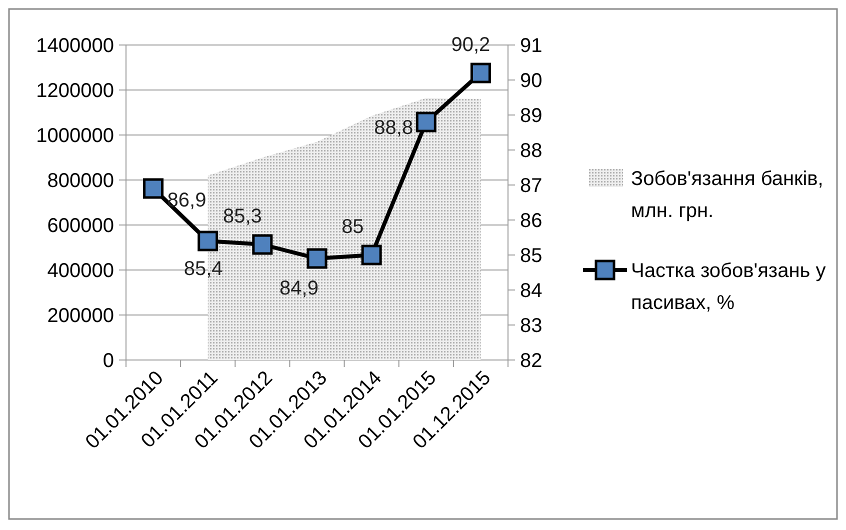  Describe the element at coordinates (80, 226) in the screenshot. I see `y-tick-label: 600000` at that location.